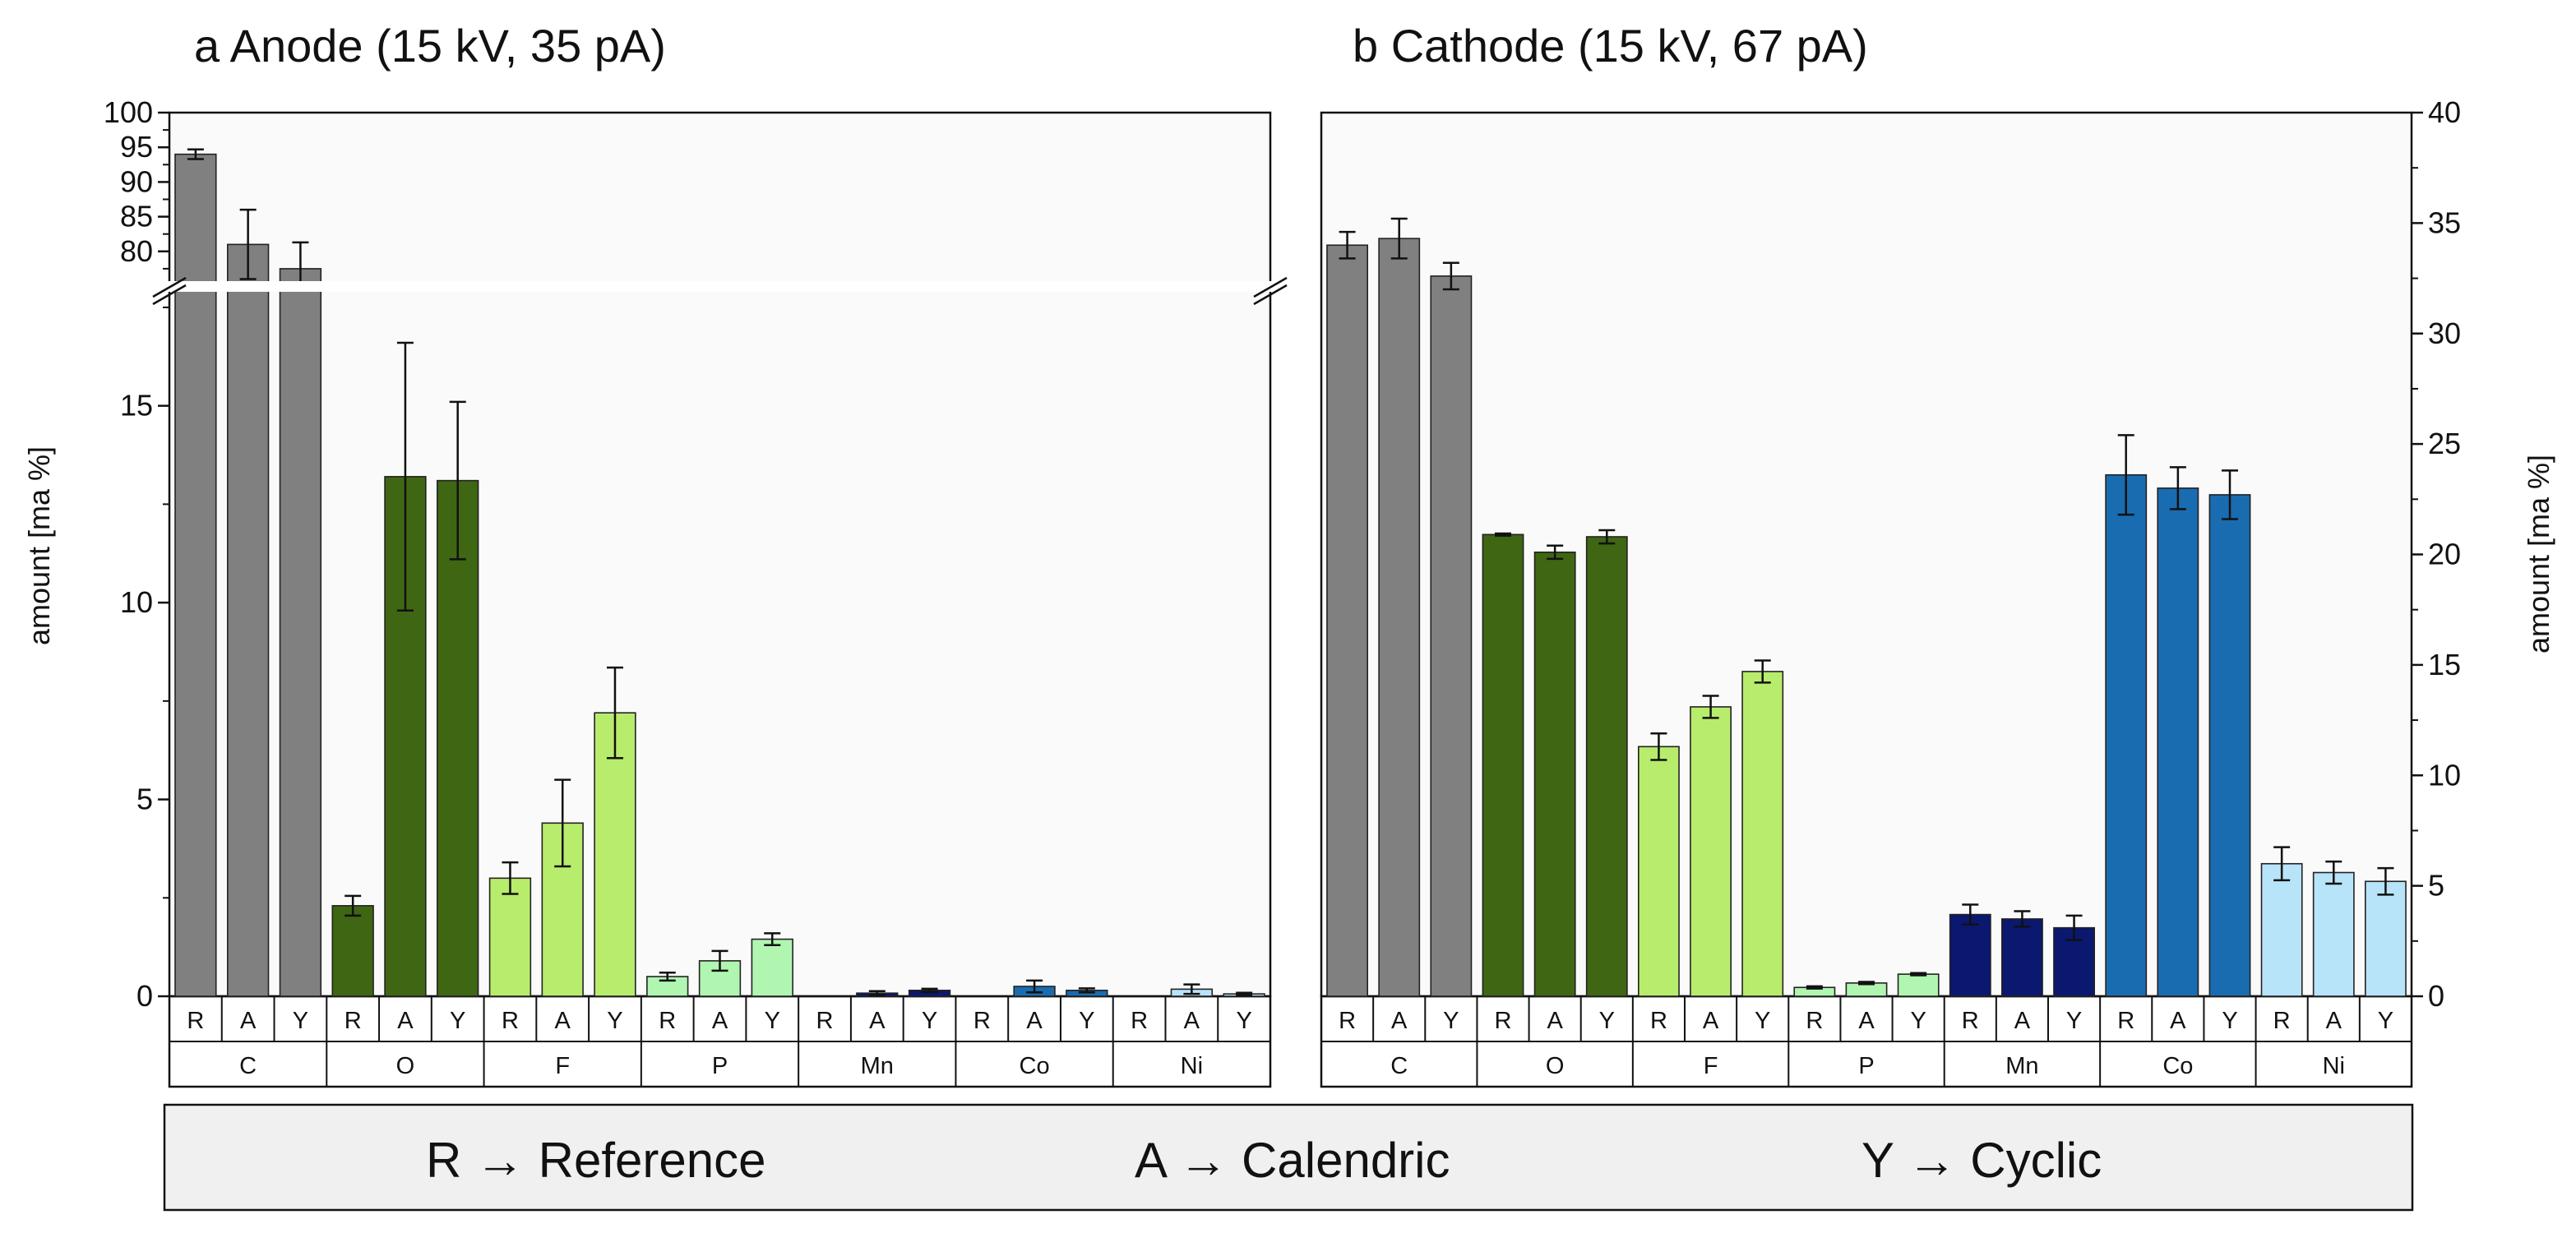 The height and width of the screenshot is (1233, 2576). I want to click on panel-b-axis-tick-label: 5, so click(2436, 886).